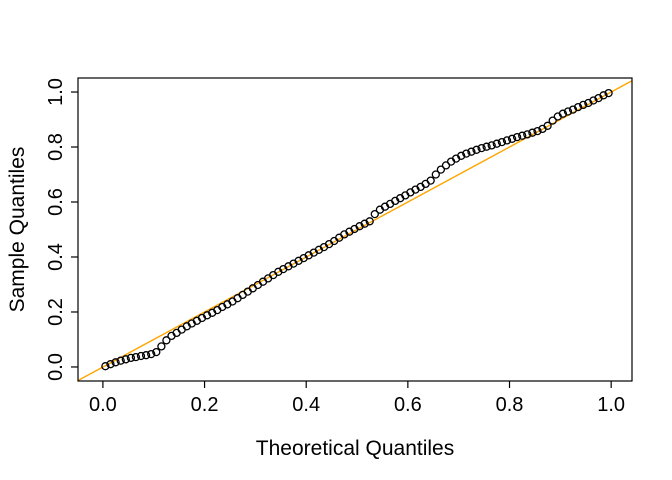  What do you see at coordinates (306, 405) in the screenshot?
I see `x-tick-label: 0.4` at bounding box center [306, 405].